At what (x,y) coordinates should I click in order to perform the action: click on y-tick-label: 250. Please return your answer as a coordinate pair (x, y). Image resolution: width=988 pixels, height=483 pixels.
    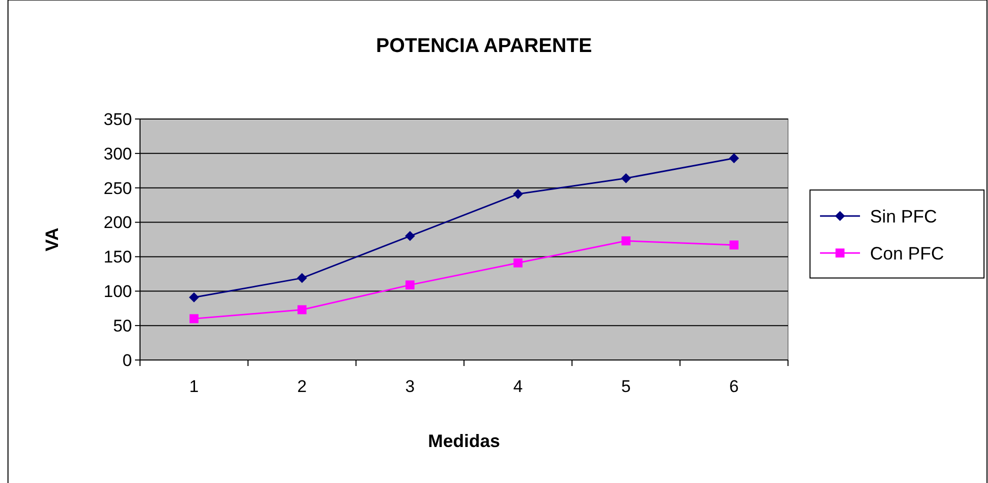
    Looking at the image, I should click on (118, 188).